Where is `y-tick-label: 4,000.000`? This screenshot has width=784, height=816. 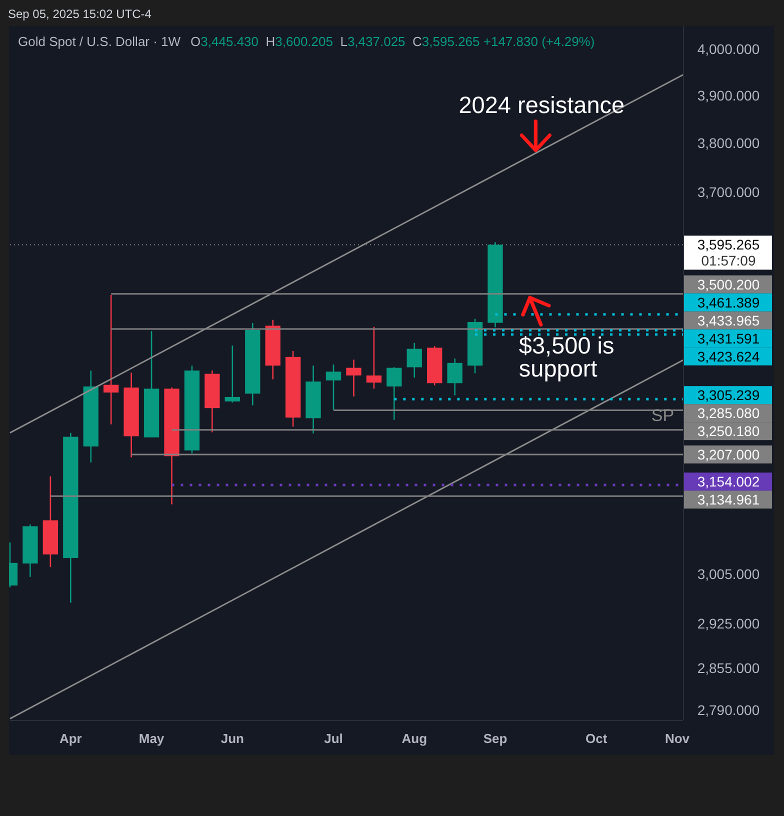 y-tick-label: 4,000.000 is located at coordinates (728, 48).